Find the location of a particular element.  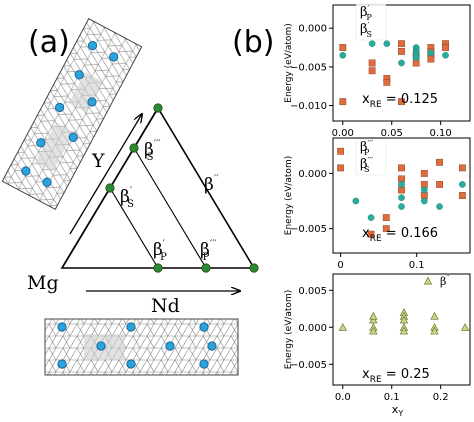

panel-a-label: (a) is located at coordinates (49, 42).